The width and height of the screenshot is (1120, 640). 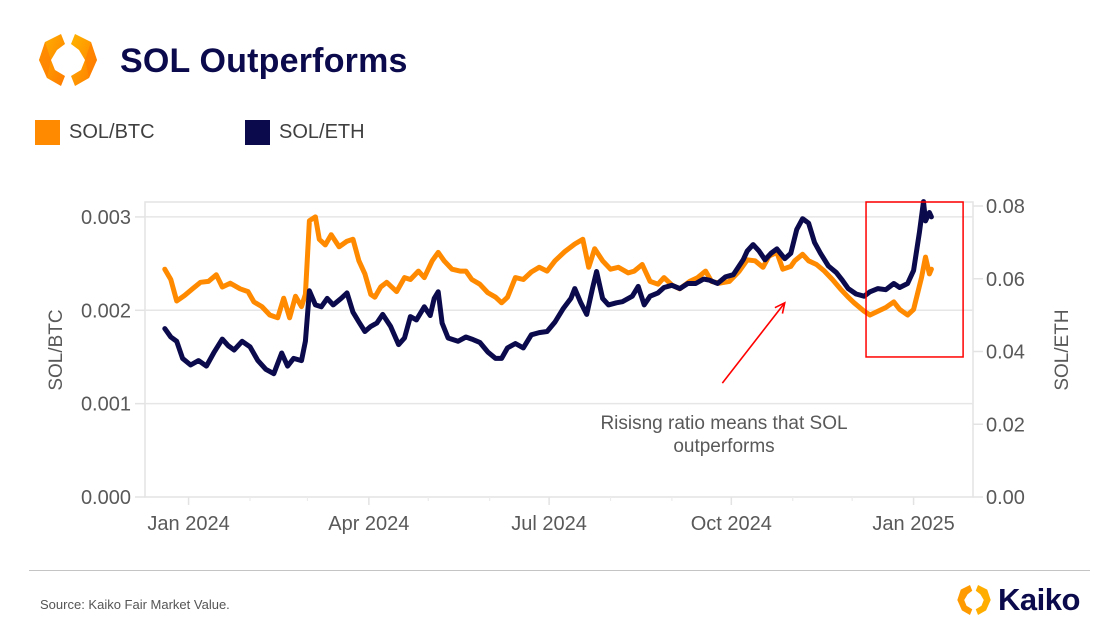 What do you see at coordinates (731, 524) in the screenshot?
I see `x-tick-label: Oct 2024` at bounding box center [731, 524].